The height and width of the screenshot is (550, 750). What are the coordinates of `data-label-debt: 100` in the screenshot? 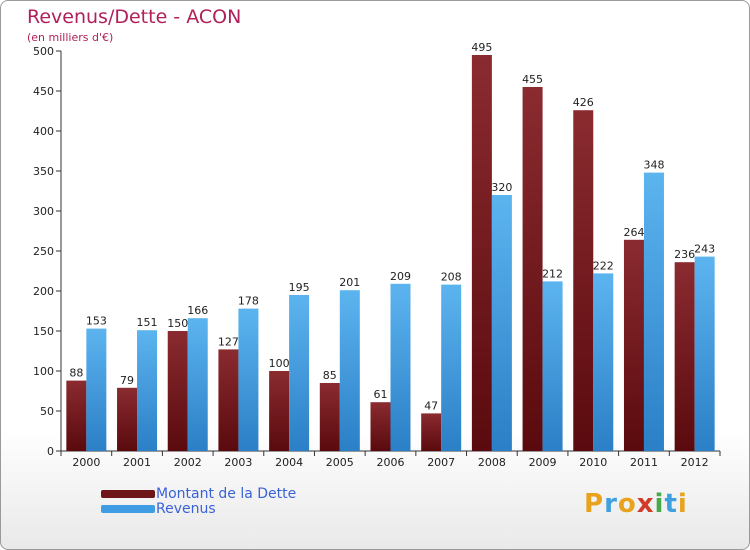 It's located at (279, 363).